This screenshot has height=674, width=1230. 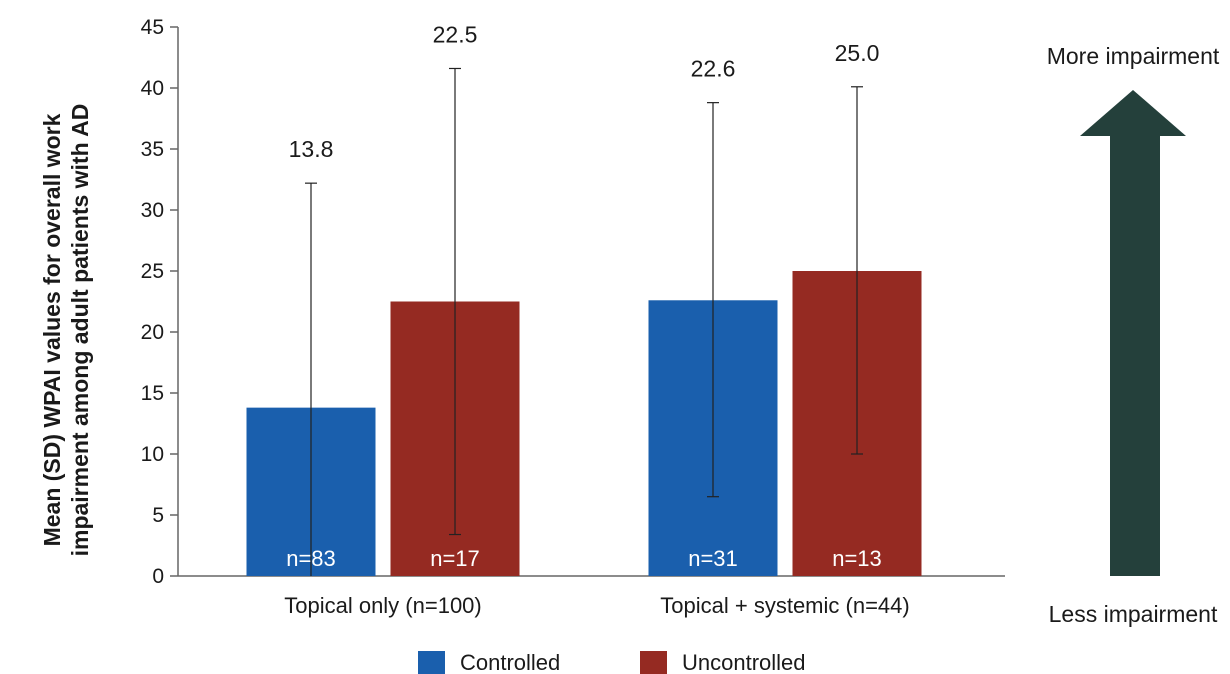 What do you see at coordinates (152, 454) in the screenshot?
I see `y-tick-label: 10` at bounding box center [152, 454].